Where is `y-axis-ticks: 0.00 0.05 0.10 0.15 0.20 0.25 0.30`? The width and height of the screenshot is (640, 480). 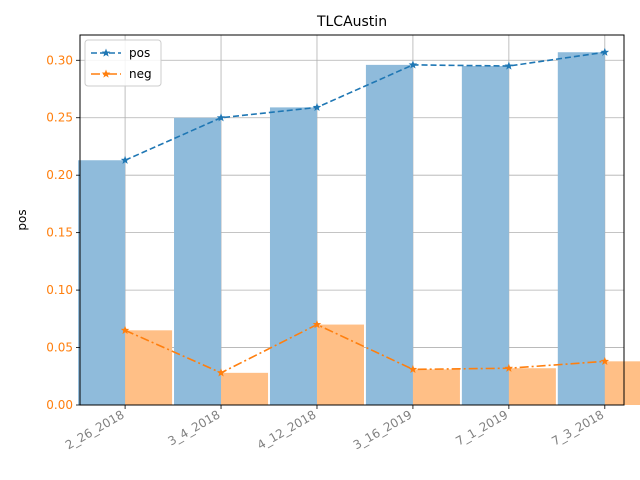
y-axis-ticks: 0.00 0.05 0.10 0.15 0.20 0.25 0.30 is located at coordinates (63, 232).